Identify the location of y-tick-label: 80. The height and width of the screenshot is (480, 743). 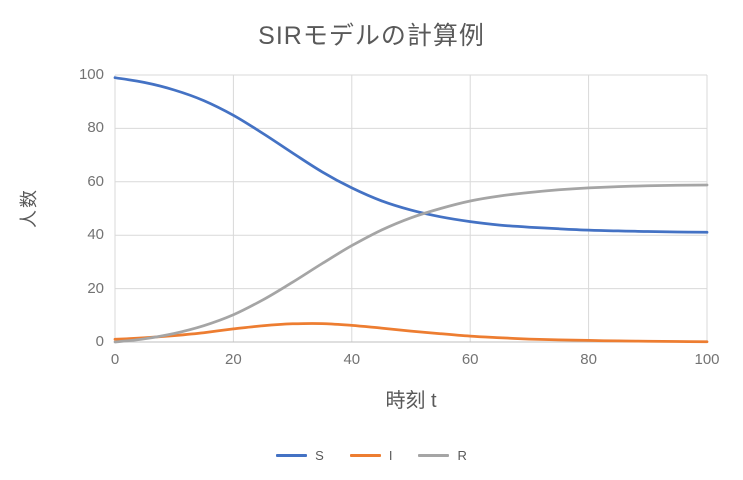
(95, 128).